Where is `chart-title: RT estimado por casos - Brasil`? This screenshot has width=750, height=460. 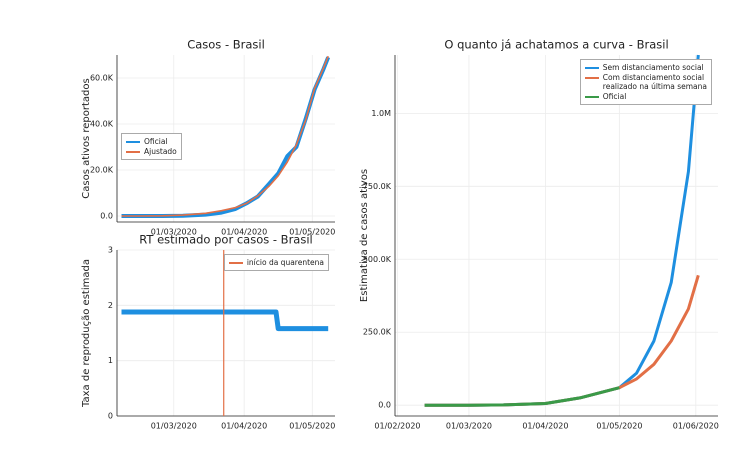
chart-title: RT estimado por casos - Brasil is located at coordinates (225, 240).